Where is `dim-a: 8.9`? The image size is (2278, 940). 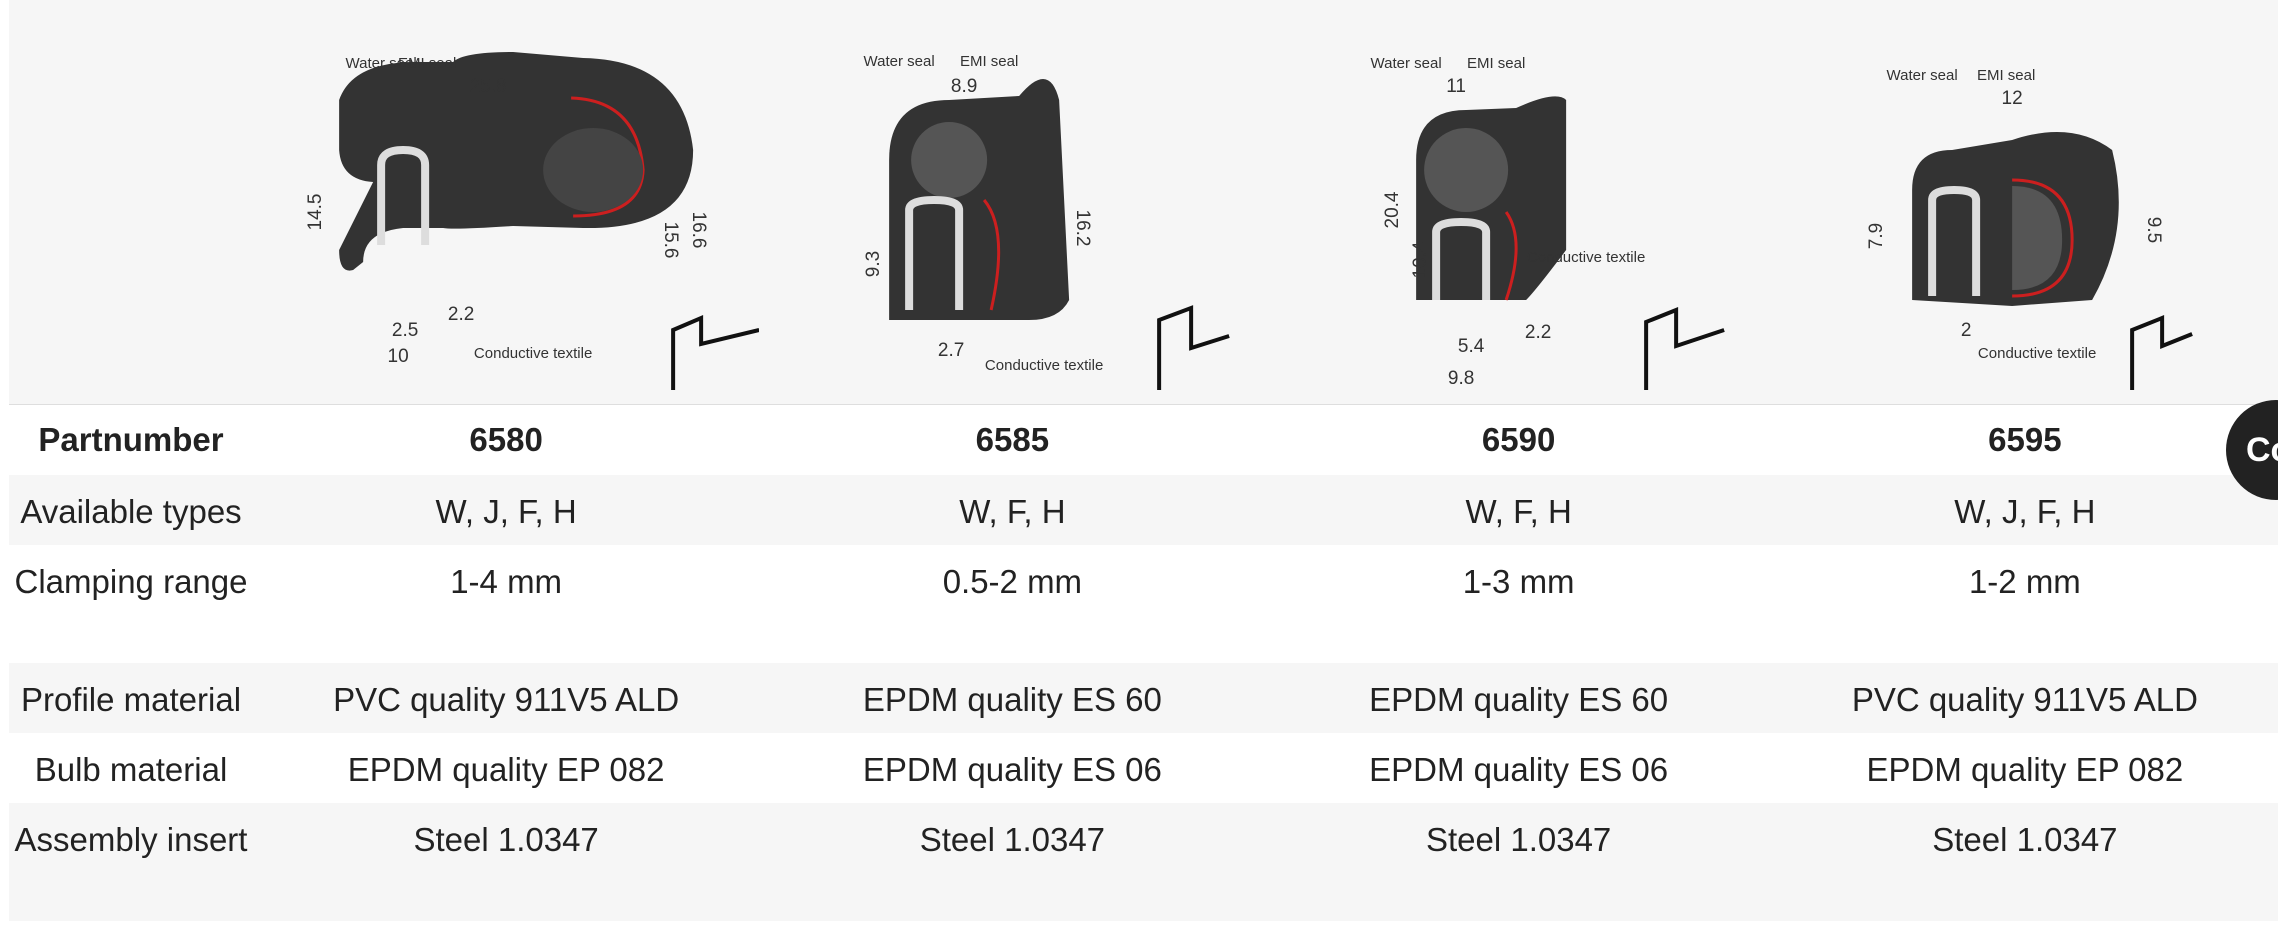 dim-a: 8.9 is located at coordinates (964, 86).